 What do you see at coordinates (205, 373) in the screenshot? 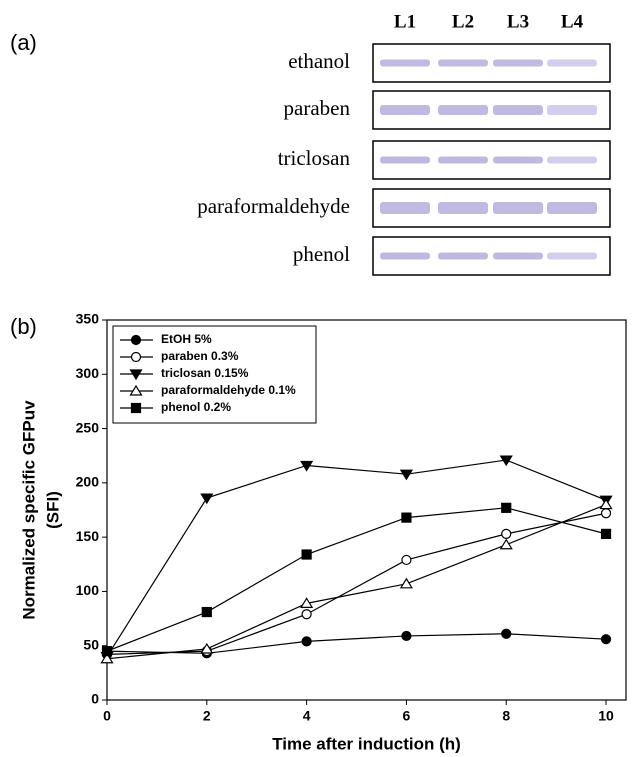
I see `legend-label: triclosan 0.15%` at bounding box center [205, 373].